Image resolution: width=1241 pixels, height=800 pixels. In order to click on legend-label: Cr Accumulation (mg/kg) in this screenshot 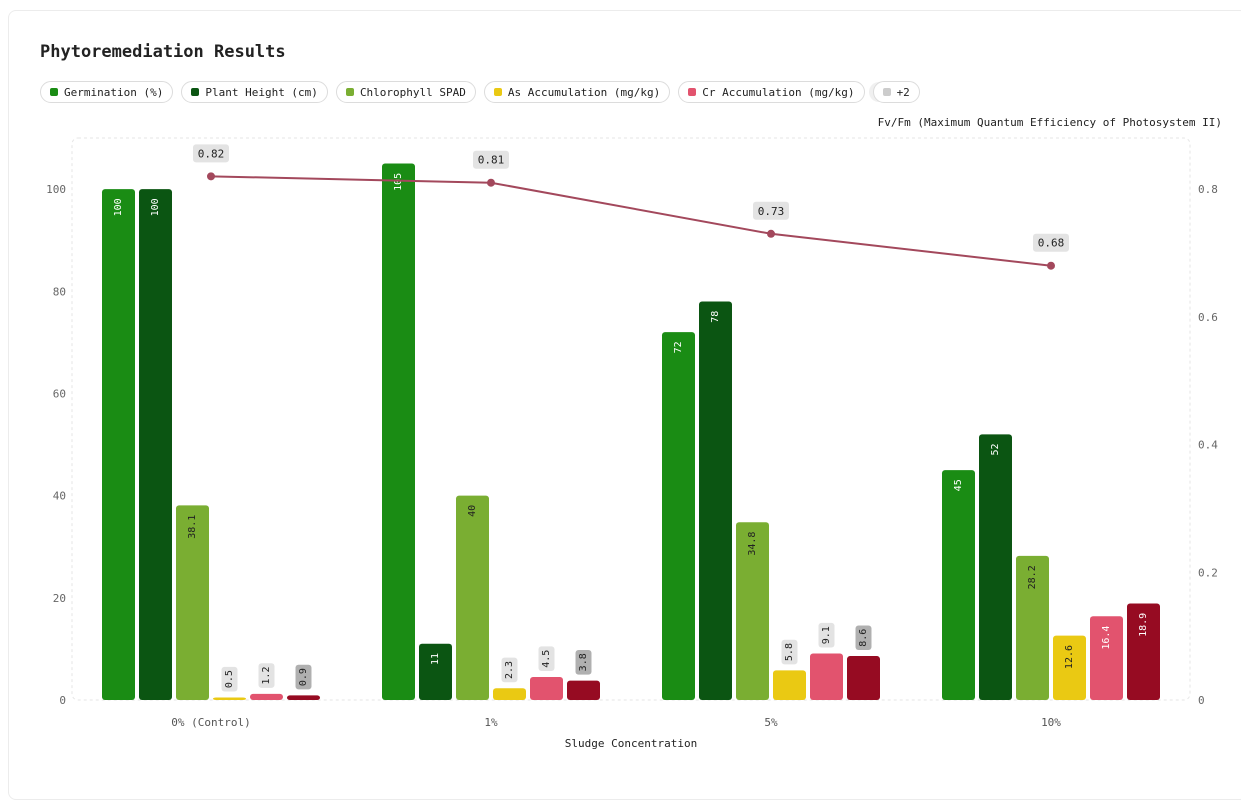, I will do `click(778, 92)`.